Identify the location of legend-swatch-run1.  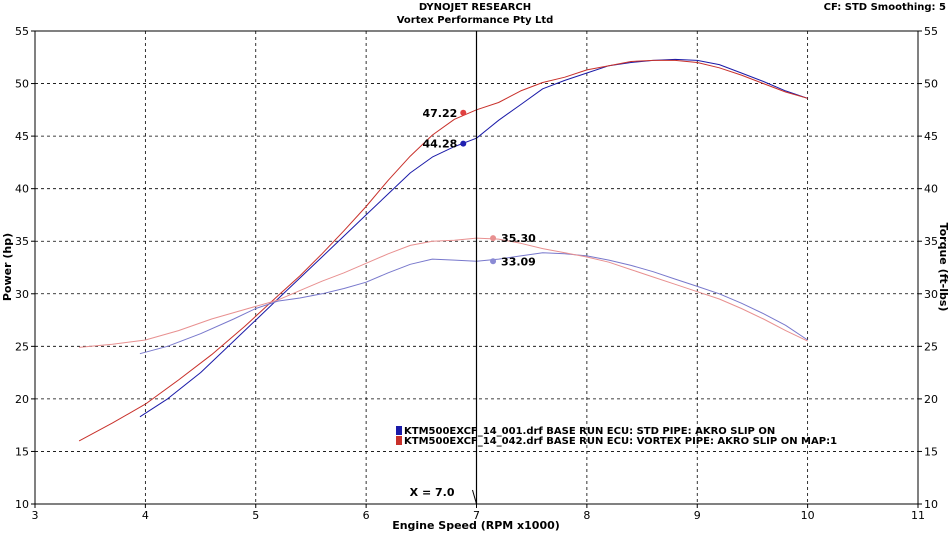
(399, 430).